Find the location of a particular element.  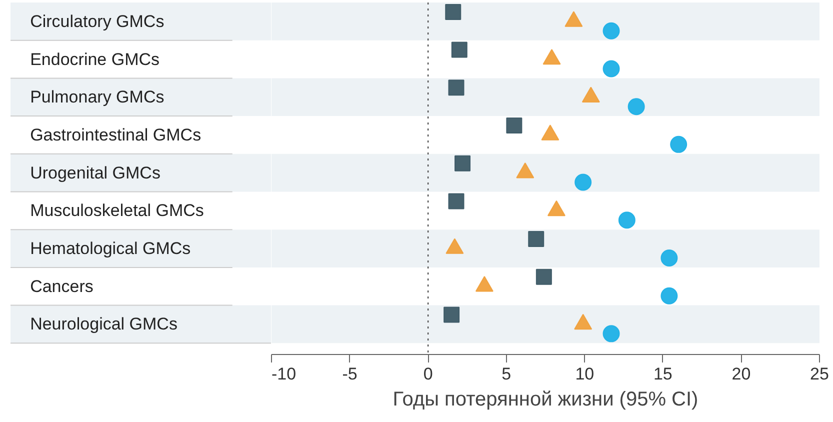

y-tick-label: Endocrine GMCs is located at coordinates (95, 59).